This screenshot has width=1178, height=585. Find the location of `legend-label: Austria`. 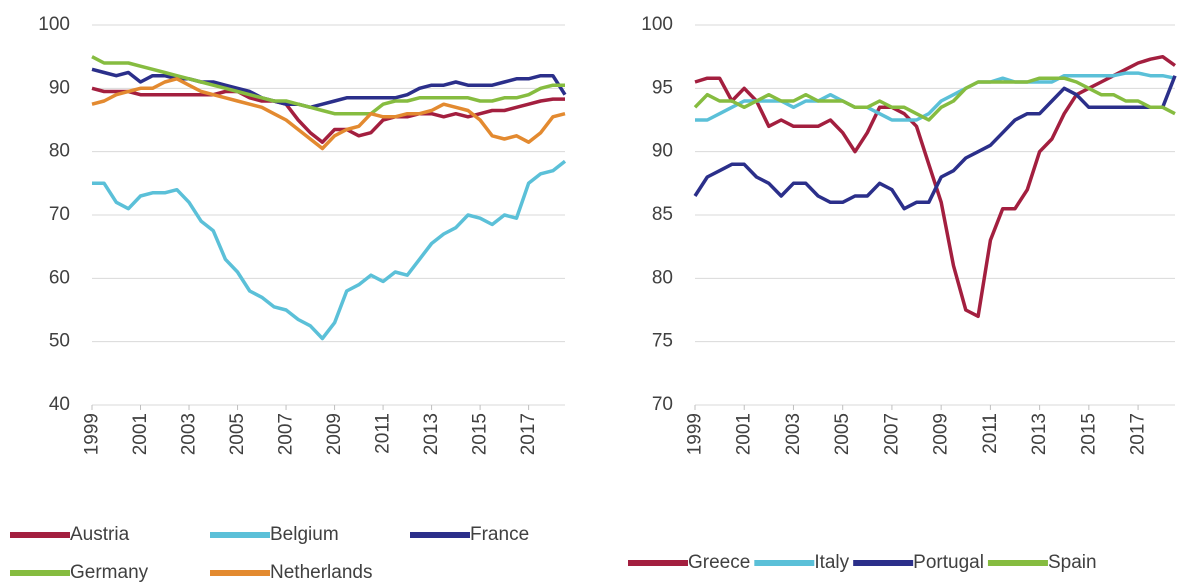

legend-label: Austria is located at coordinates (100, 534).